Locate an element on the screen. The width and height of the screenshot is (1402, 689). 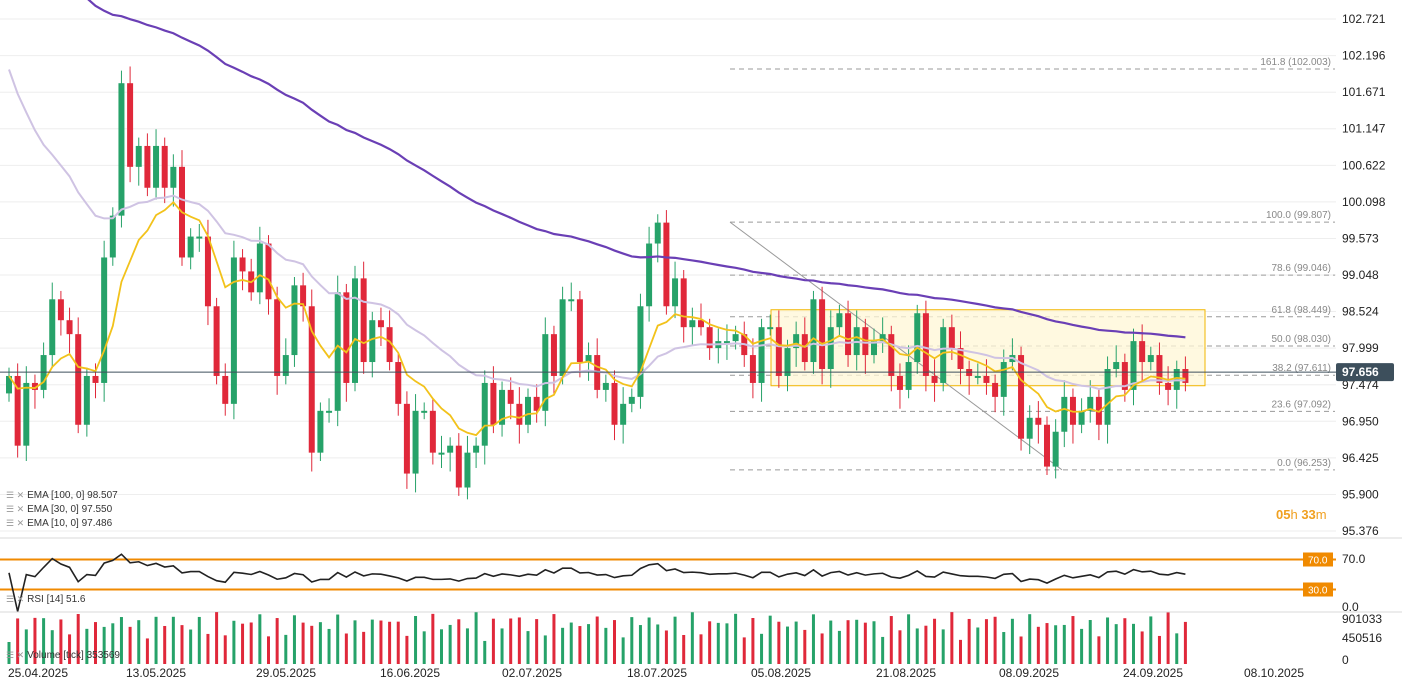
price-tick-label: 102.196 is located at coordinates (1364, 56).